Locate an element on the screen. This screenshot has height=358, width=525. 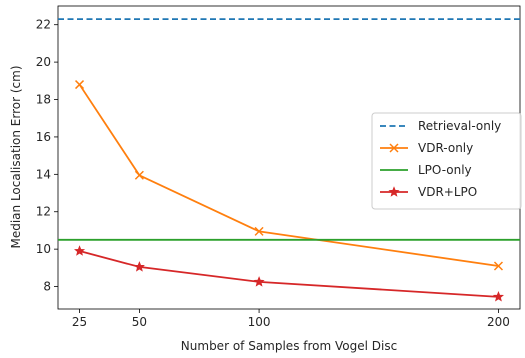
y-tick-label: 22 is located at coordinates (43, 25).